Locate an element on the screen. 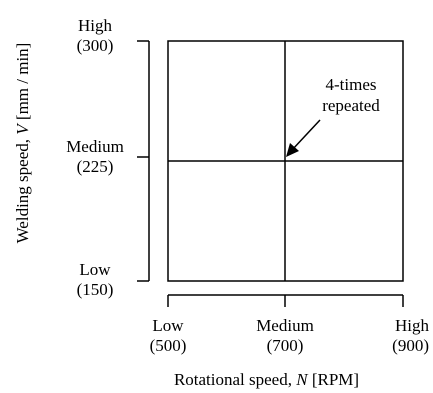  y-axis-title: Welding speed, V [mm / min] is located at coordinates (23, 143).